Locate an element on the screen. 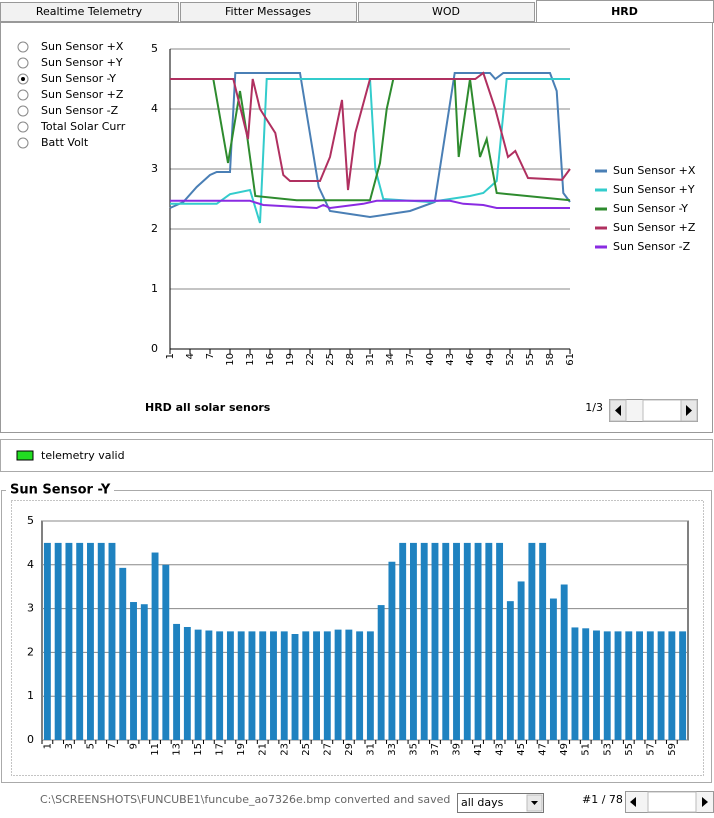  tab-label: Fitter Messages is located at coordinates (268, 11).